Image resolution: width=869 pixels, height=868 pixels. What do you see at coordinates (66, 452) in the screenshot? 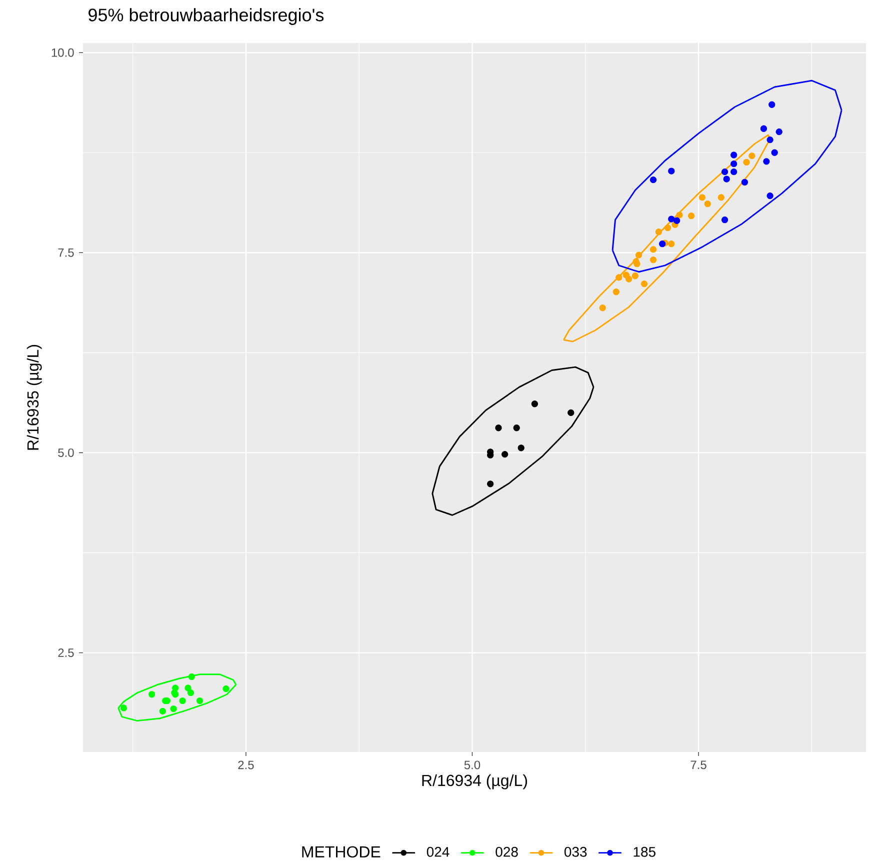
I see `y-tick-label: 5.0` at bounding box center [66, 452].